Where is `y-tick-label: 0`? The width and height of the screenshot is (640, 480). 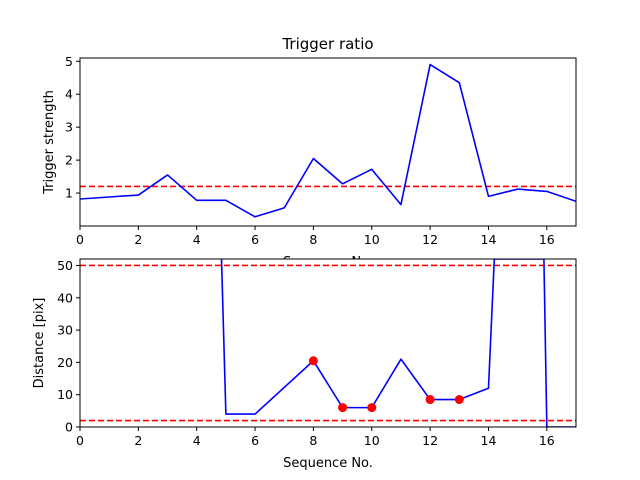
y-tick-label: 0 is located at coordinates (69, 427).